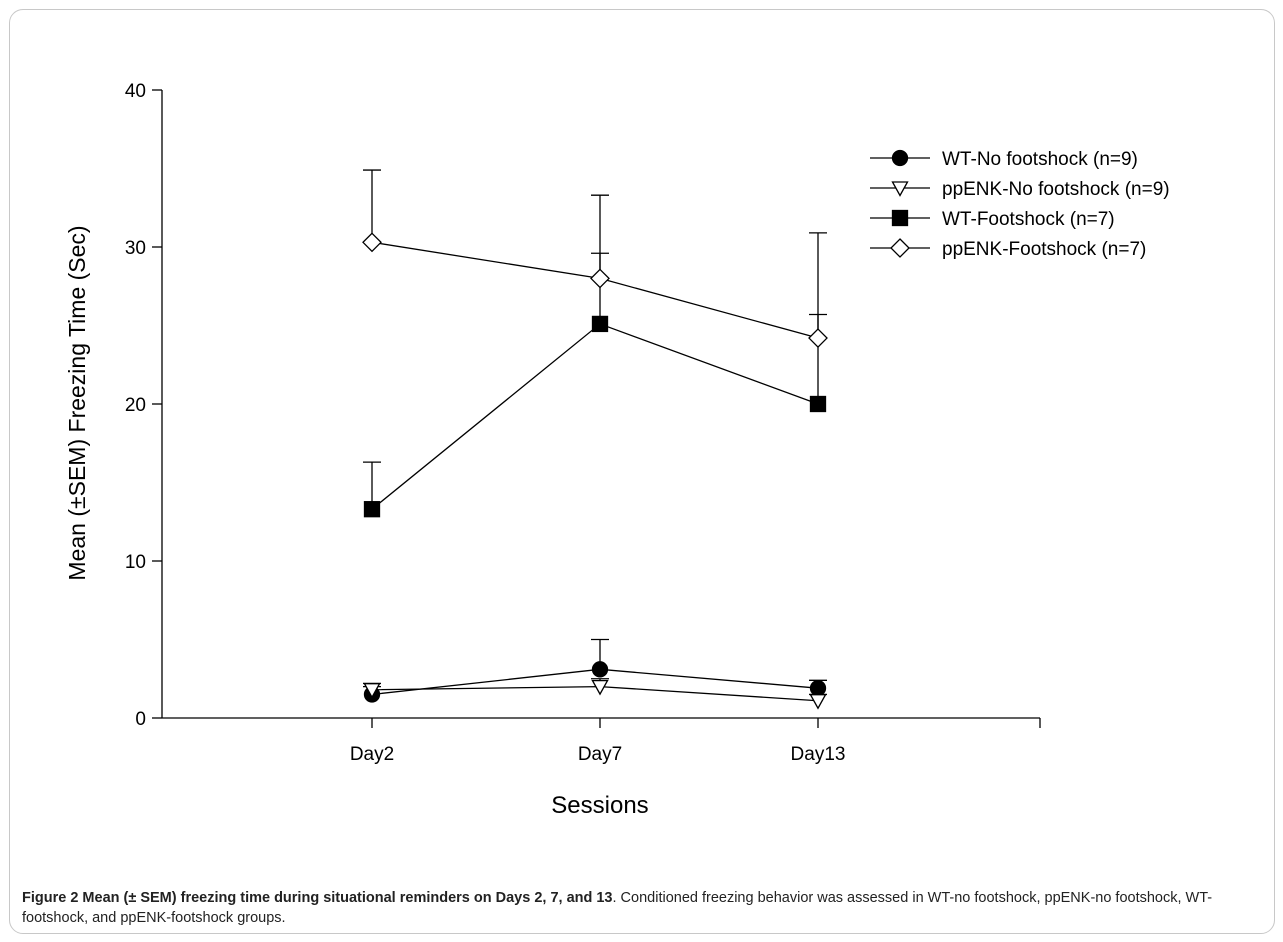 This screenshot has height=942, width=1283. Describe the element at coordinates (1056, 189) in the screenshot. I see `legend-label: ppENK-No footshock (n=9)` at that location.